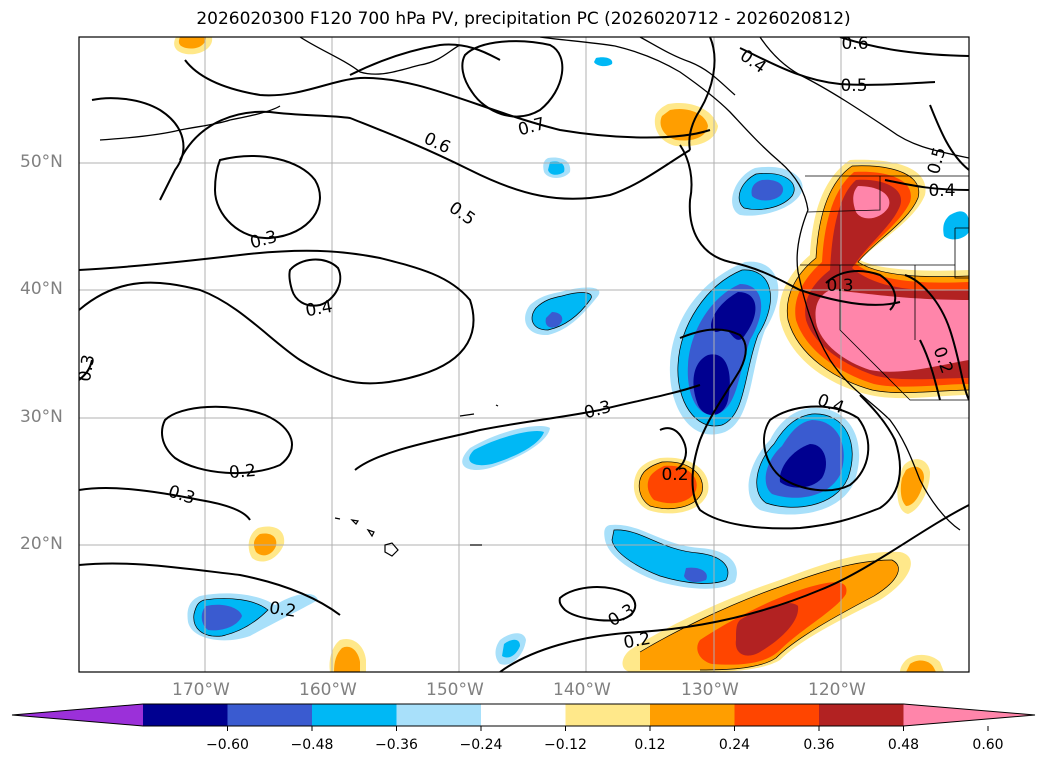  What do you see at coordinates (201, 690) in the screenshot?
I see `lon-label: 170°W` at bounding box center [201, 690].